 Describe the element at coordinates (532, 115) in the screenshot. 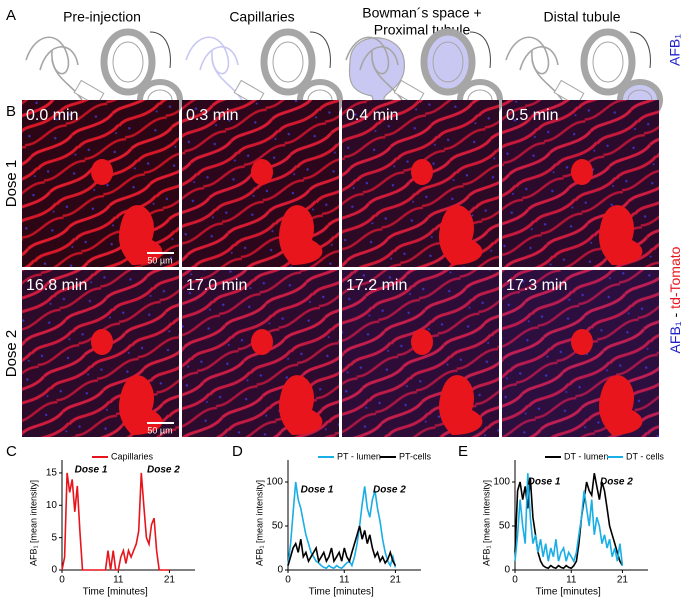

I see `time-label: 0.5 min` at that location.